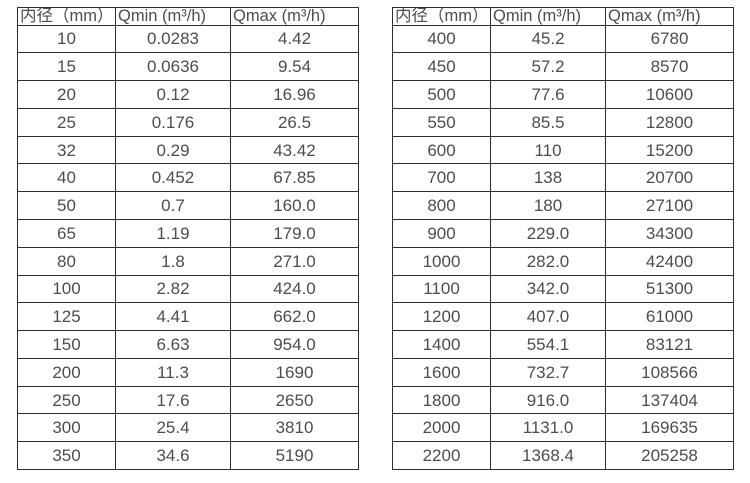  Describe the element at coordinates (66, 150) in the screenshot. I see `table-cell: 32` at that location.